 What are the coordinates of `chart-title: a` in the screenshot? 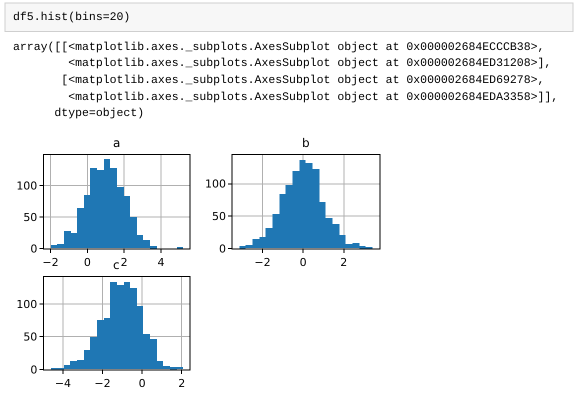 It's located at (116, 143).